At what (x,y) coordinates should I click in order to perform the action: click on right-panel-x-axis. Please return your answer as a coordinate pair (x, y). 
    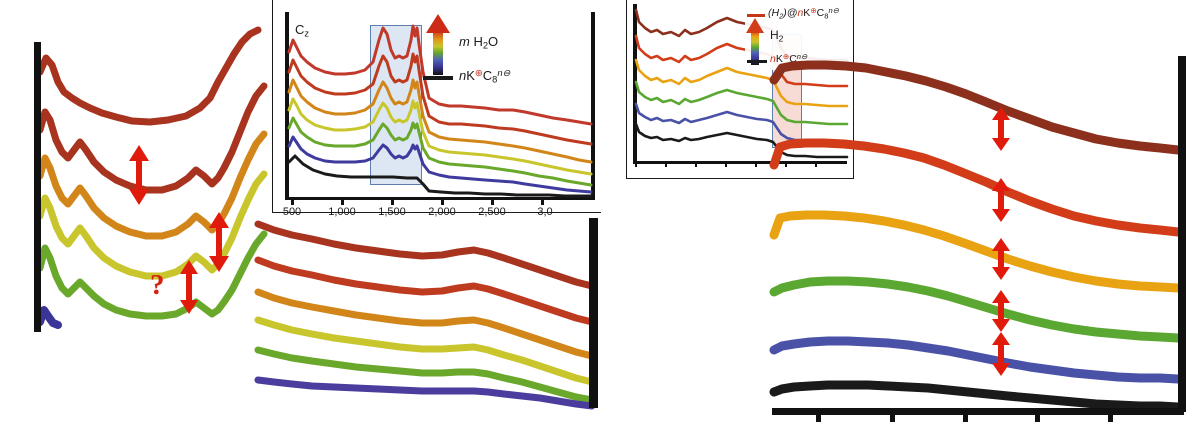
    Looking at the image, I should click on (978, 411).